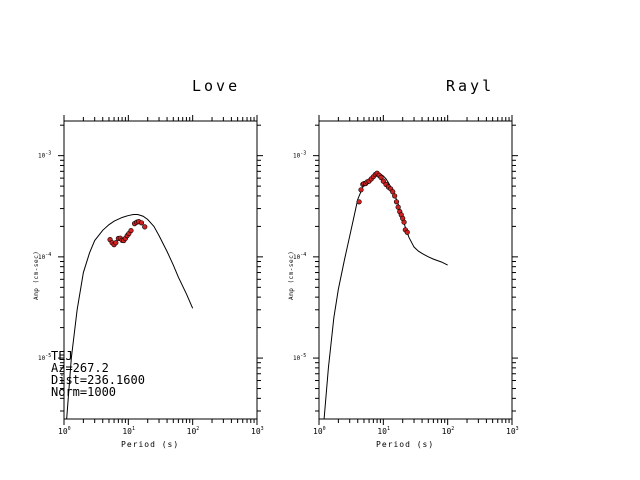 The width and height of the screenshot is (640, 480). I want to click on rayl-model-curve, so click(385, 296).